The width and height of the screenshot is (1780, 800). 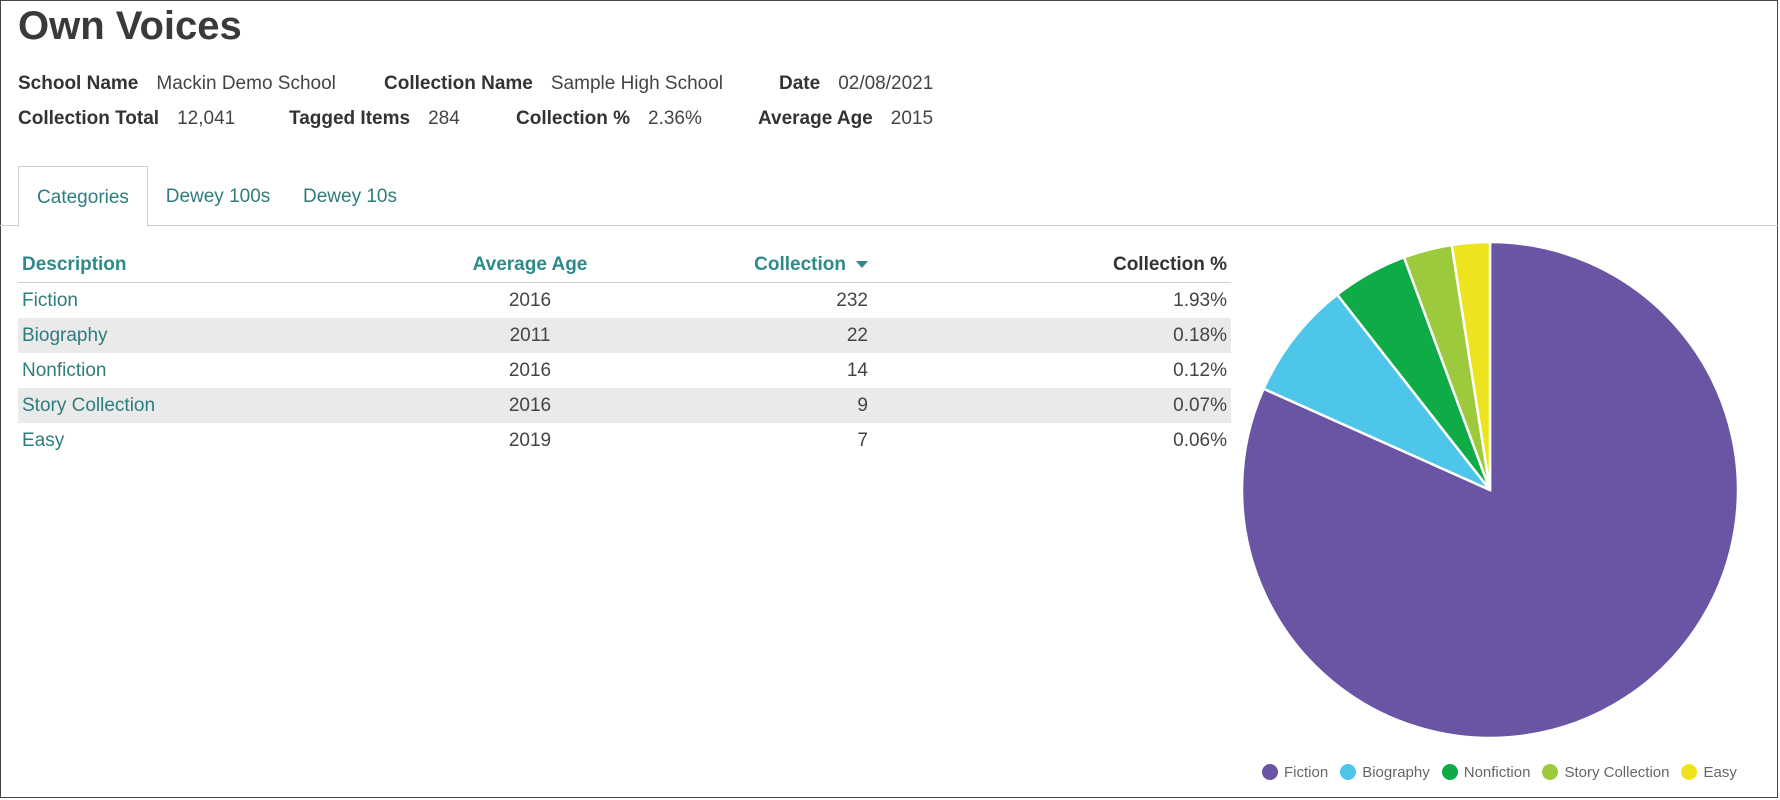 I want to click on tagged-items-field: Tagged Items 284, so click(x=374, y=119).